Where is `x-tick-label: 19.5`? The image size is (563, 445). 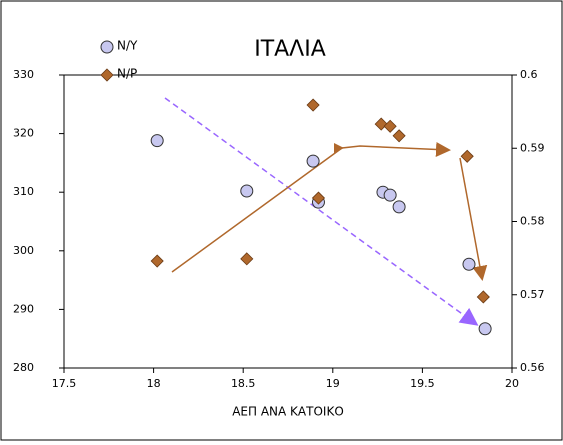
x-tick-label: 19.5 is located at coordinates (422, 383).